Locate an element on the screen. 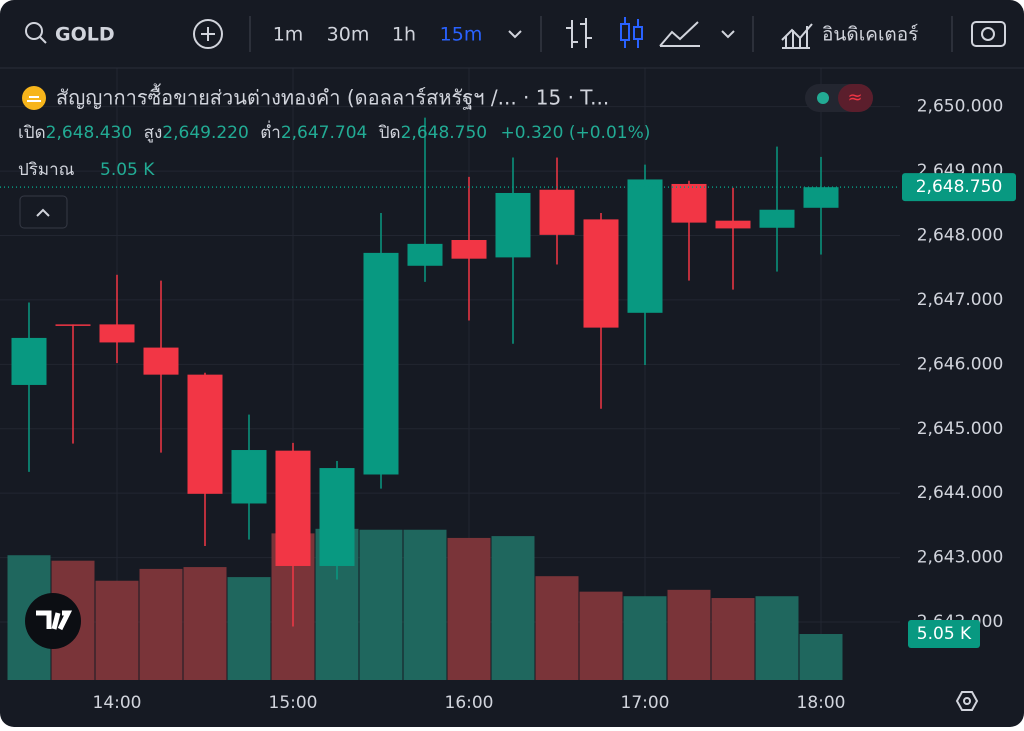 Image resolution: width=1024 pixels, height=731 pixels. logo-mark is located at coordinates (54, 620).